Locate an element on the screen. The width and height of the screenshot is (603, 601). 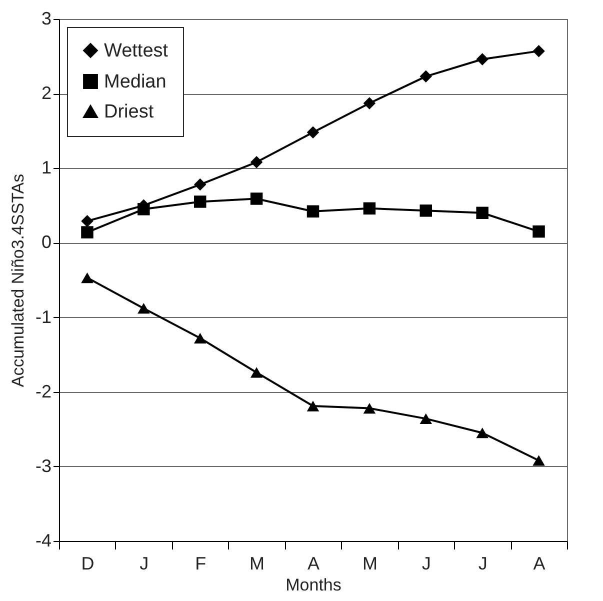
legend-label: Median is located at coordinates (135, 82).